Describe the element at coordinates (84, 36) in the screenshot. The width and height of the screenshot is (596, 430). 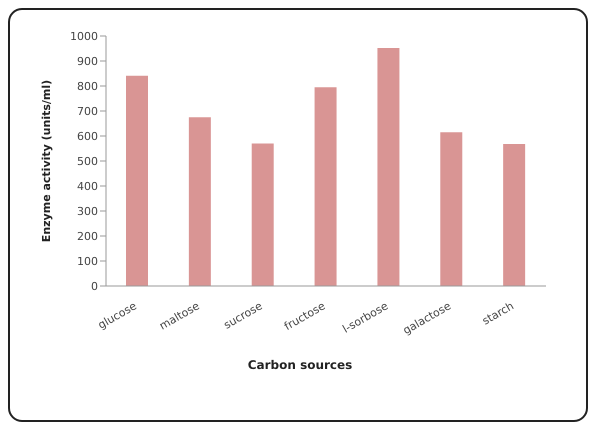
I see `y-tick-label: 1000` at that location.